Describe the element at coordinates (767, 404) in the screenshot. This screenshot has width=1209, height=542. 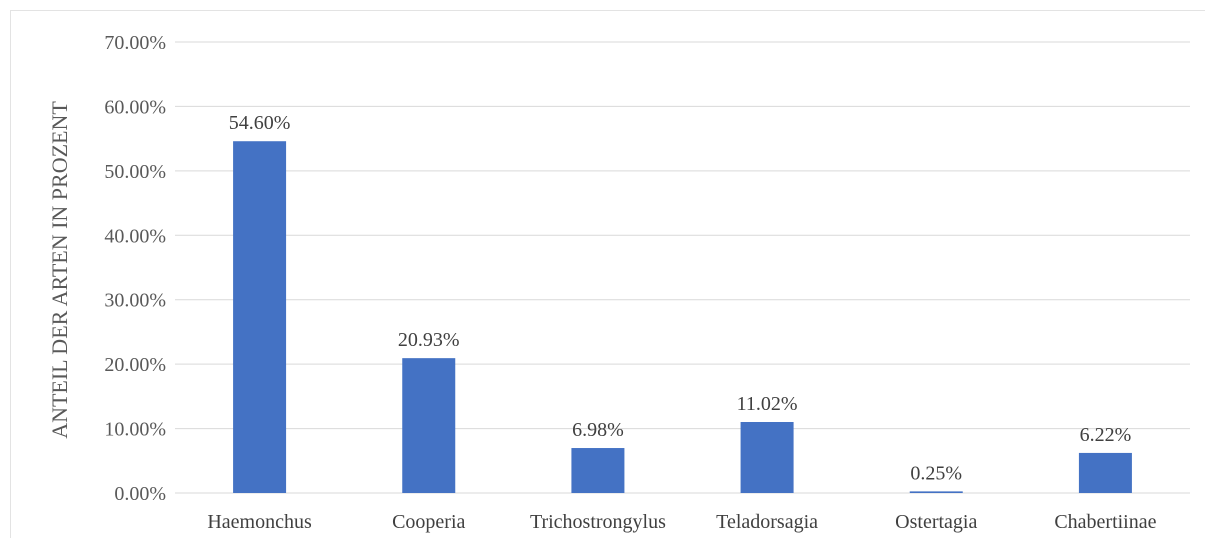
I see `data-label: 11.02%` at that location.